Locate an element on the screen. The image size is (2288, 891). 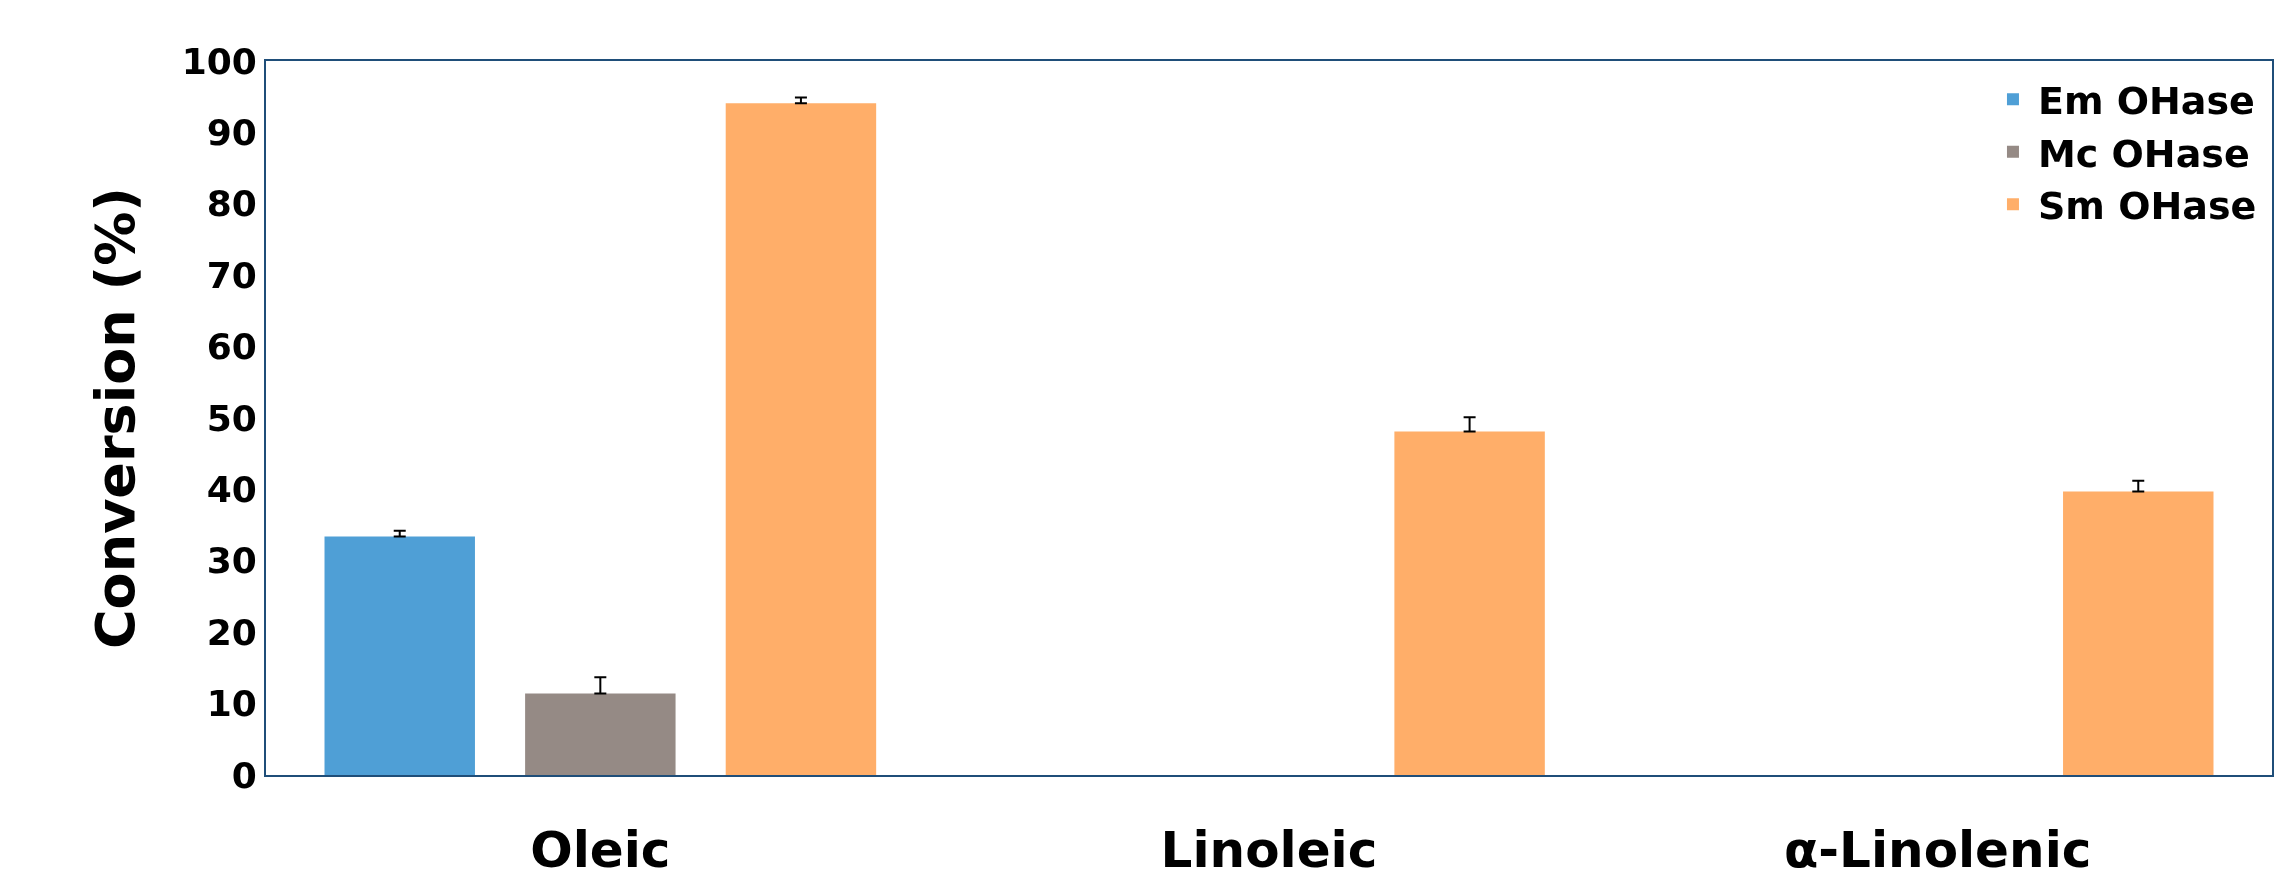
y-tick-label: 90 is located at coordinates (231, 132).